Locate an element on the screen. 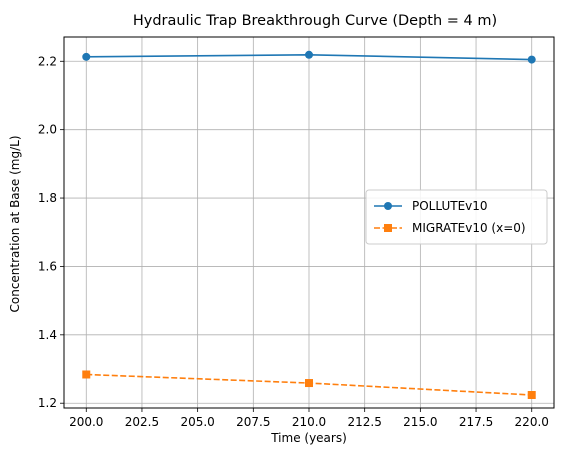 This screenshot has height=459, width=567. legend-box is located at coordinates (456, 217).